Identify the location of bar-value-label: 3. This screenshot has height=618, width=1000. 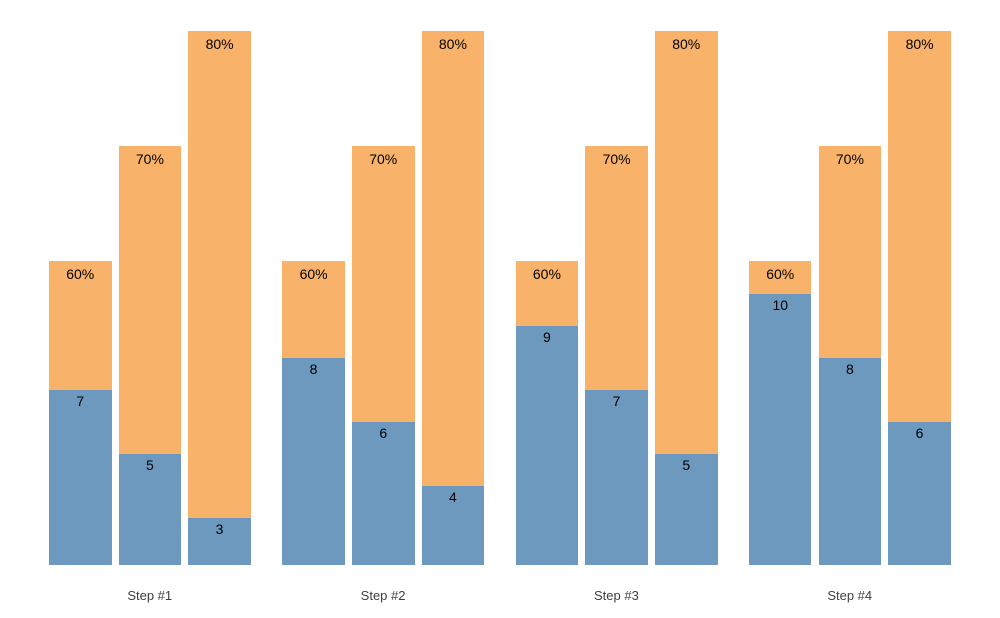
(219, 529).